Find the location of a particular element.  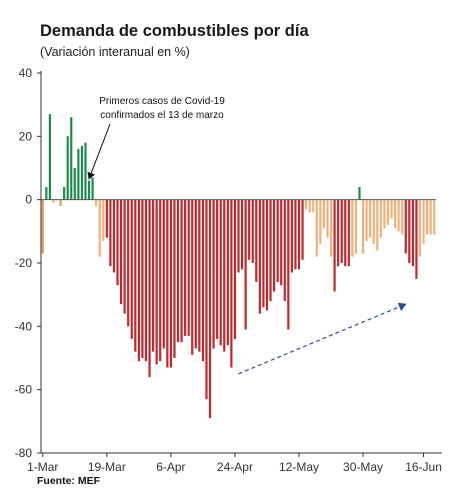

y-tick-label: 0 is located at coordinates (28, 200).